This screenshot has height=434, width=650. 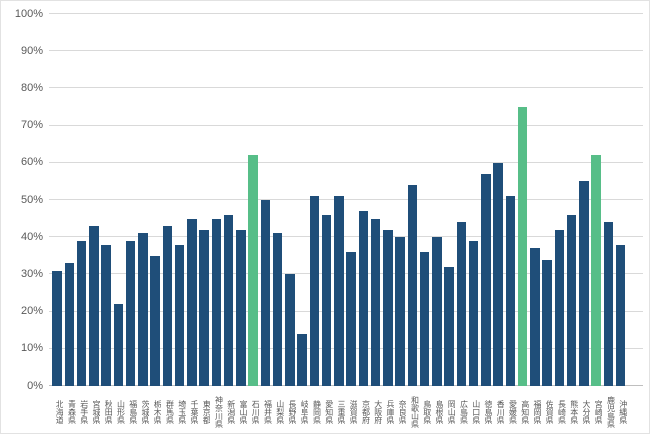 What do you see at coordinates (608, 304) in the screenshot?
I see `bar-鹿児島県` at bounding box center [608, 304].